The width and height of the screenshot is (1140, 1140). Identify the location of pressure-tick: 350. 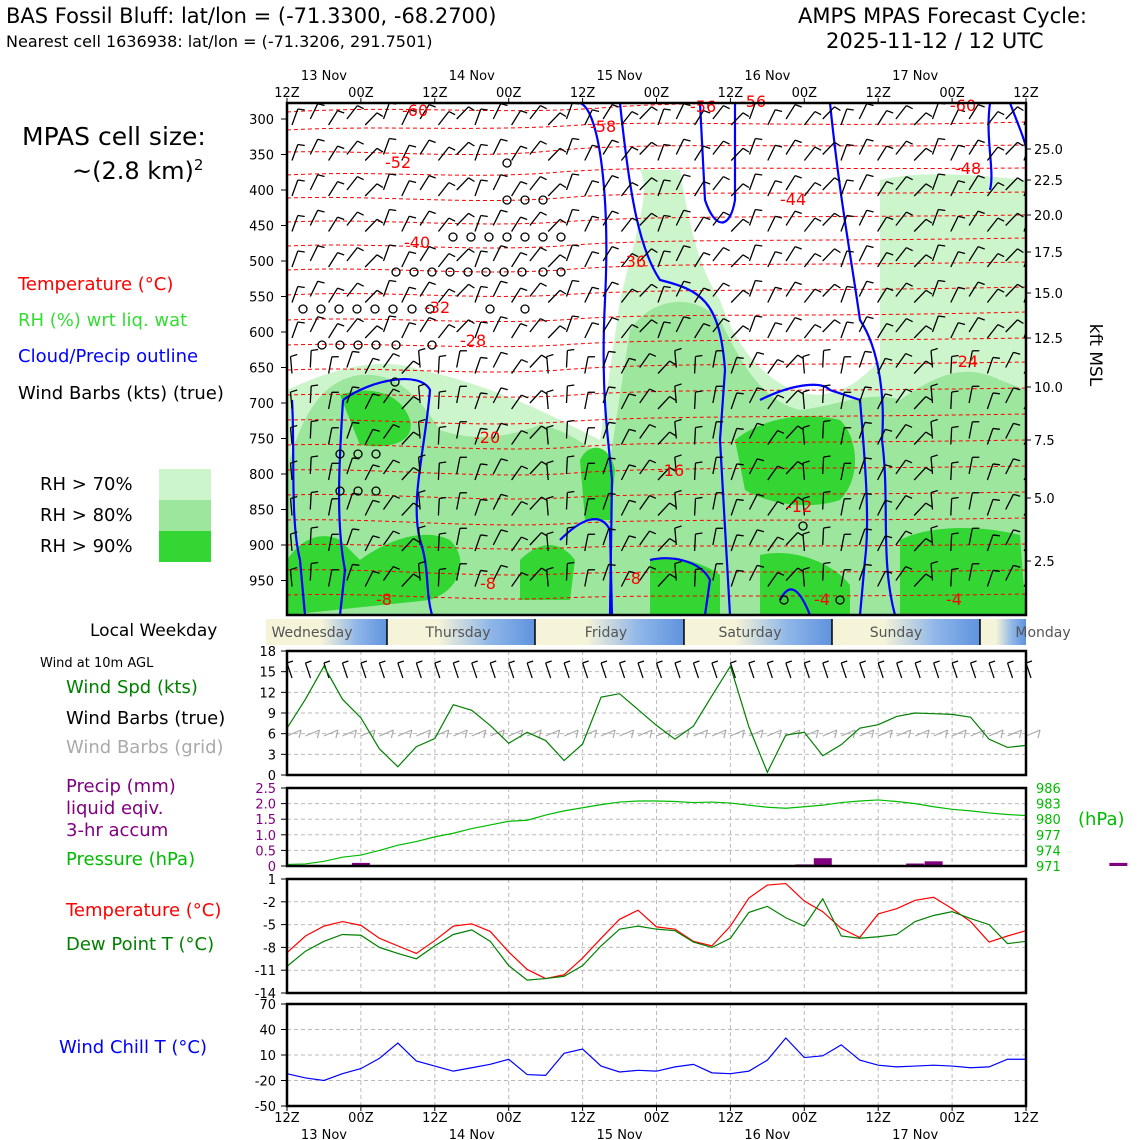
(261, 156).